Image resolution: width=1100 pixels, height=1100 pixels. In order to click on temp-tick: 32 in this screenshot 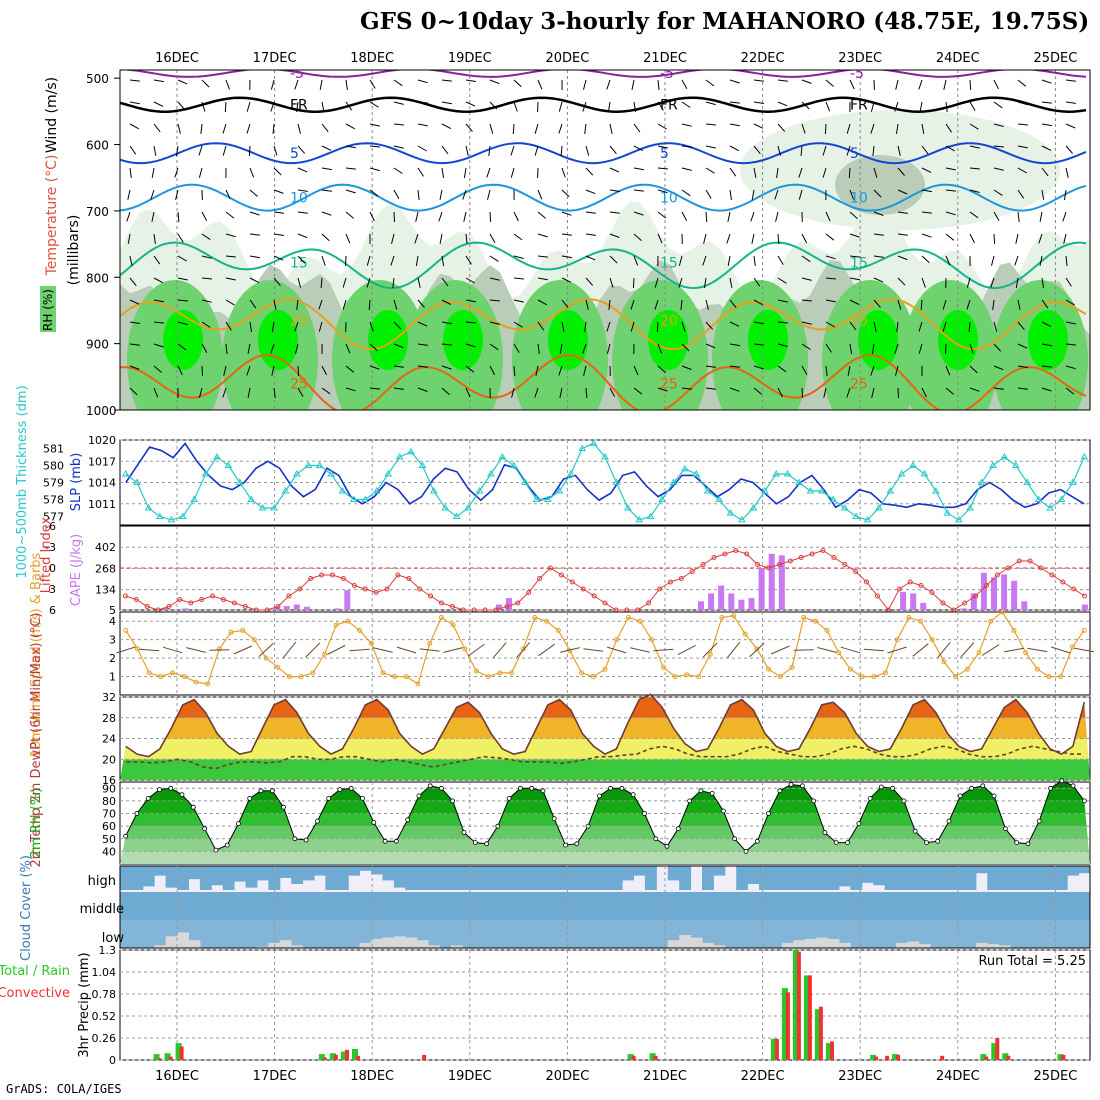, I will do `click(109, 697)`.